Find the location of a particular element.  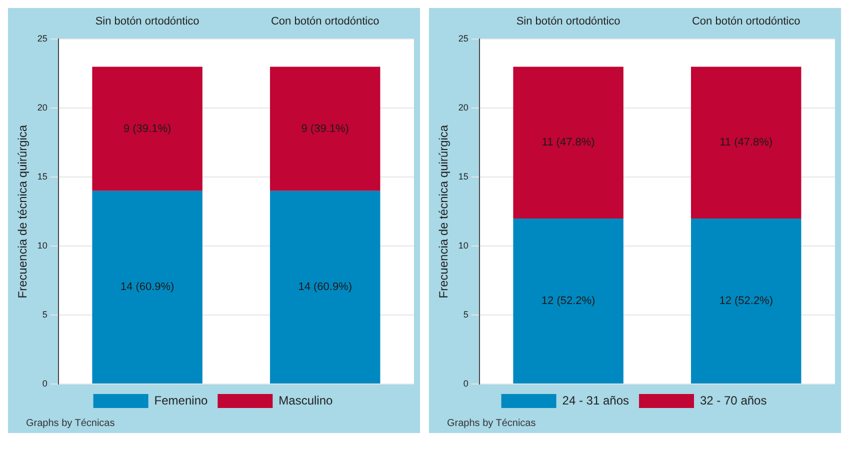

legend-label: 32 - 70 años is located at coordinates (733, 400).